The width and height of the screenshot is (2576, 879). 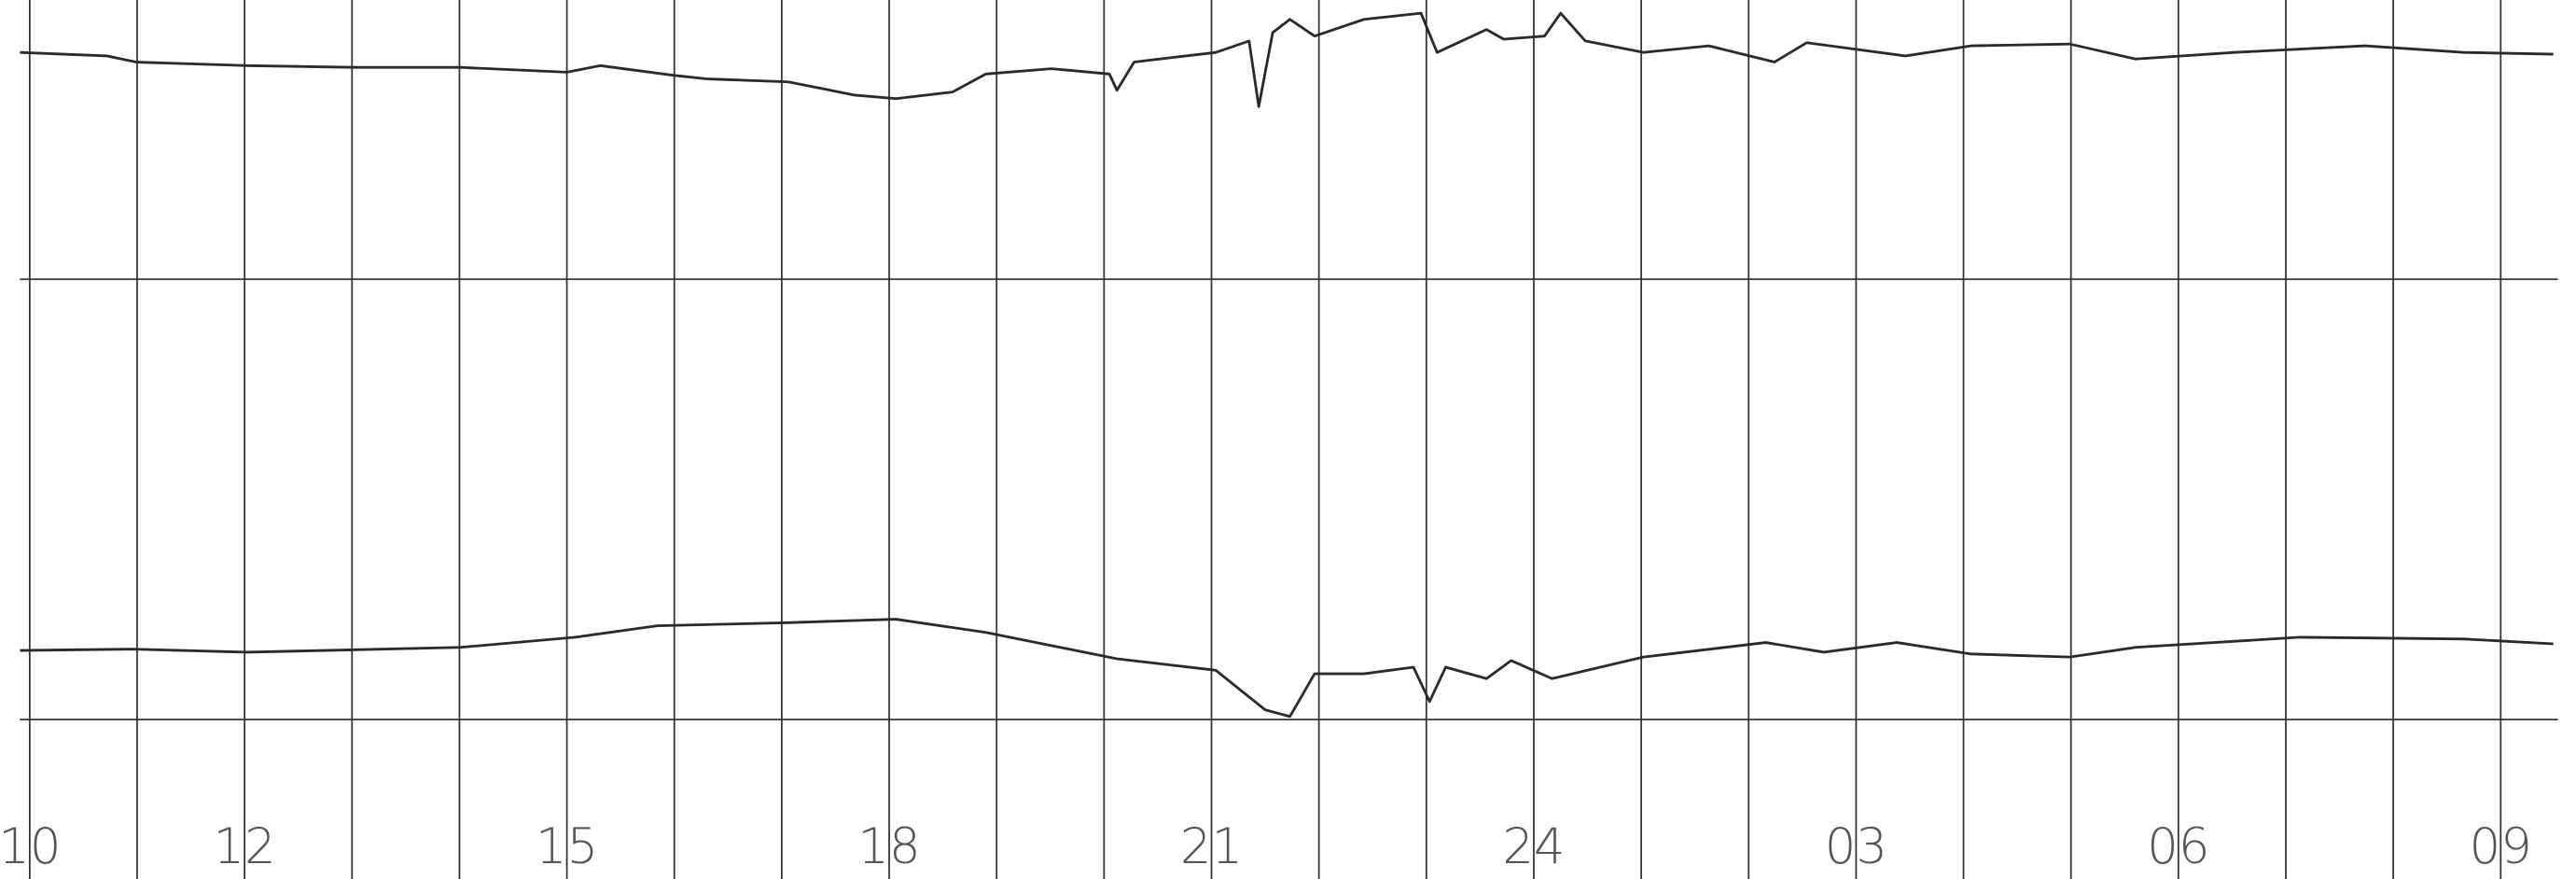 What do you see at coordinates (2178, 846) in the screenshot?
I see `x-tick-label: 06` at bounding box center [2178, 846].